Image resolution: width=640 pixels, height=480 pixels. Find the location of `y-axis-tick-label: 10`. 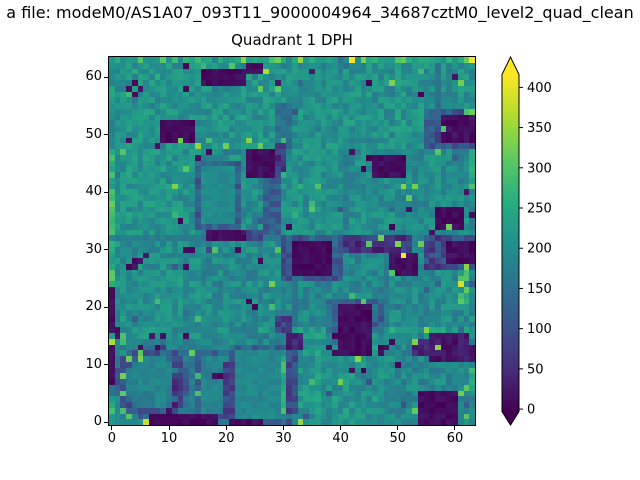

y-axis-tick-label: 10 is located at coordinates (93, 364).